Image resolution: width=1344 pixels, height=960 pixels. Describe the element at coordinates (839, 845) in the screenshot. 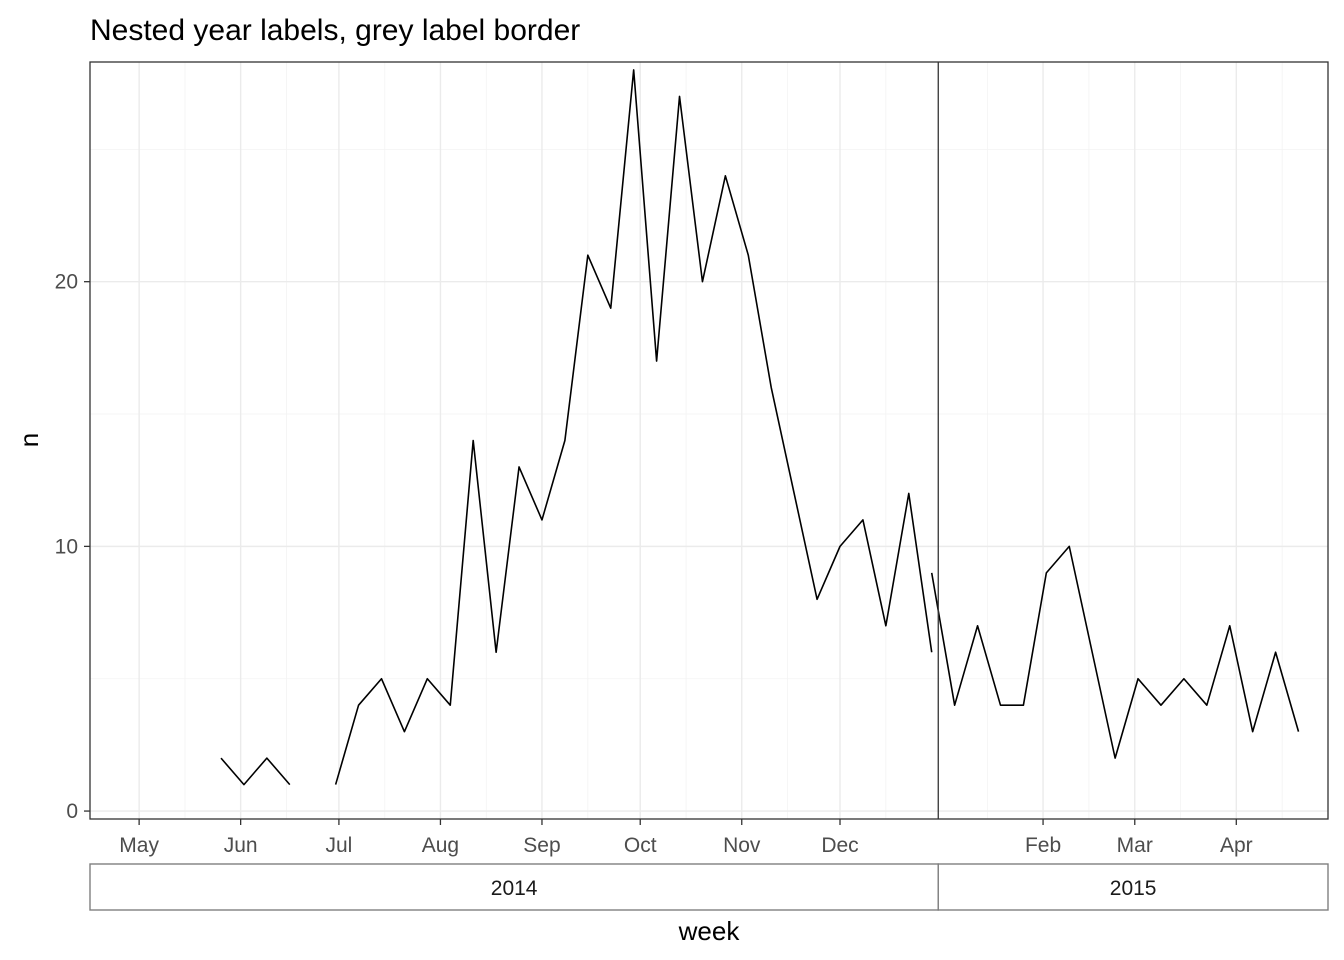

I see `x-tick-label: Dec` at that location.